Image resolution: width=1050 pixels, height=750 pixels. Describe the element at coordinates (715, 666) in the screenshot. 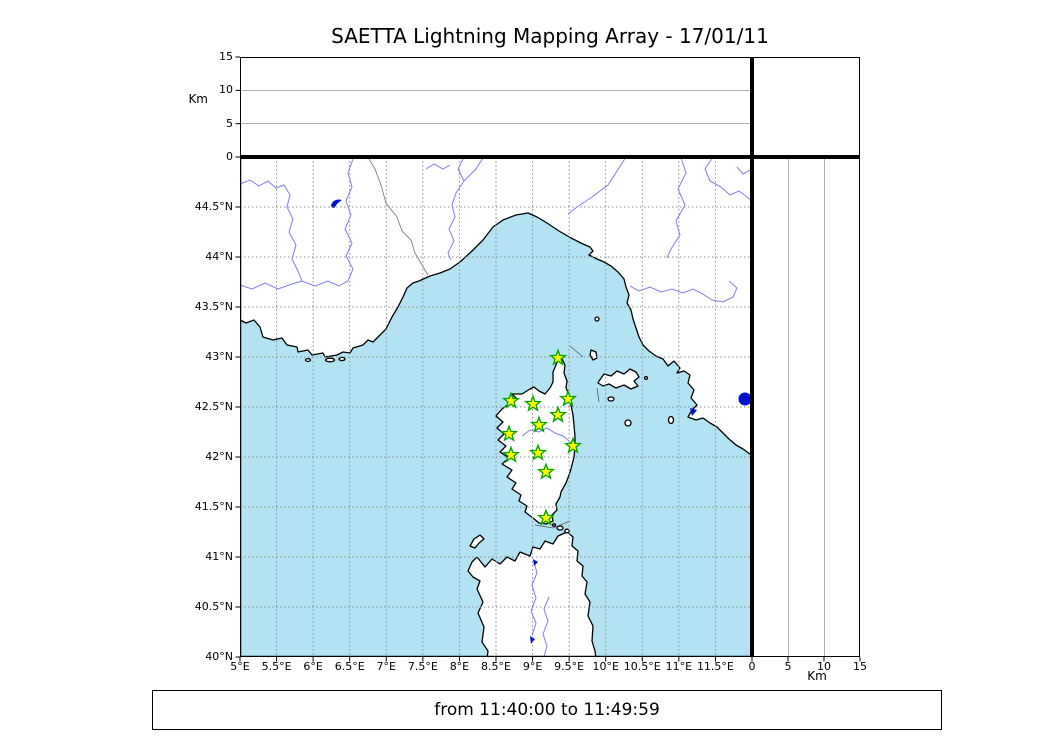

I see `lon-tick-label: 11.5°E` at that location.